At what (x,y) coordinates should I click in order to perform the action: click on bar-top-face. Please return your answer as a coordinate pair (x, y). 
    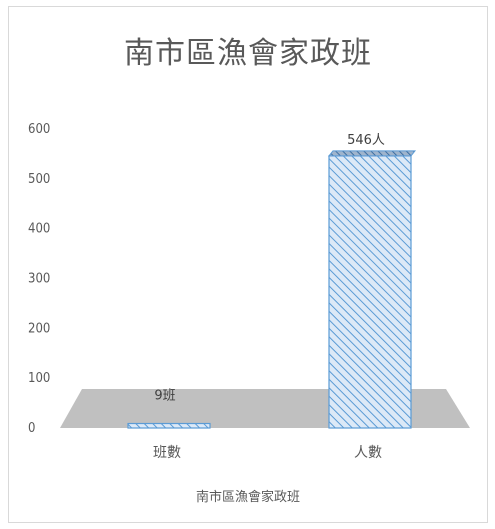
    Looking at the image, I should click on (372, 153).